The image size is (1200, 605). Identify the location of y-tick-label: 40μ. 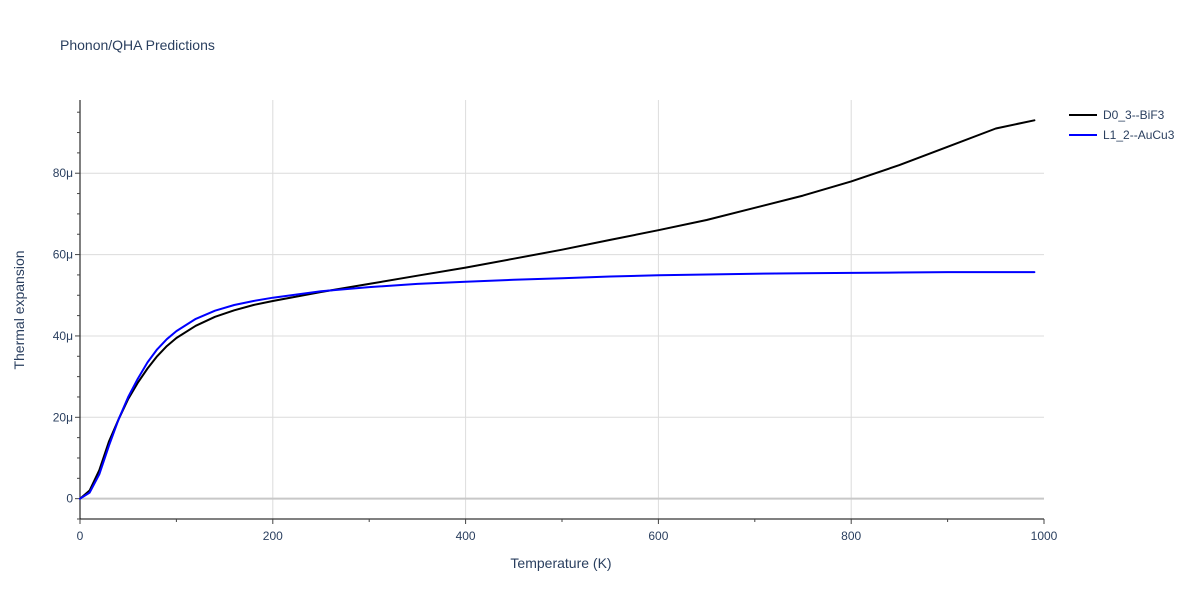
(63, 336).